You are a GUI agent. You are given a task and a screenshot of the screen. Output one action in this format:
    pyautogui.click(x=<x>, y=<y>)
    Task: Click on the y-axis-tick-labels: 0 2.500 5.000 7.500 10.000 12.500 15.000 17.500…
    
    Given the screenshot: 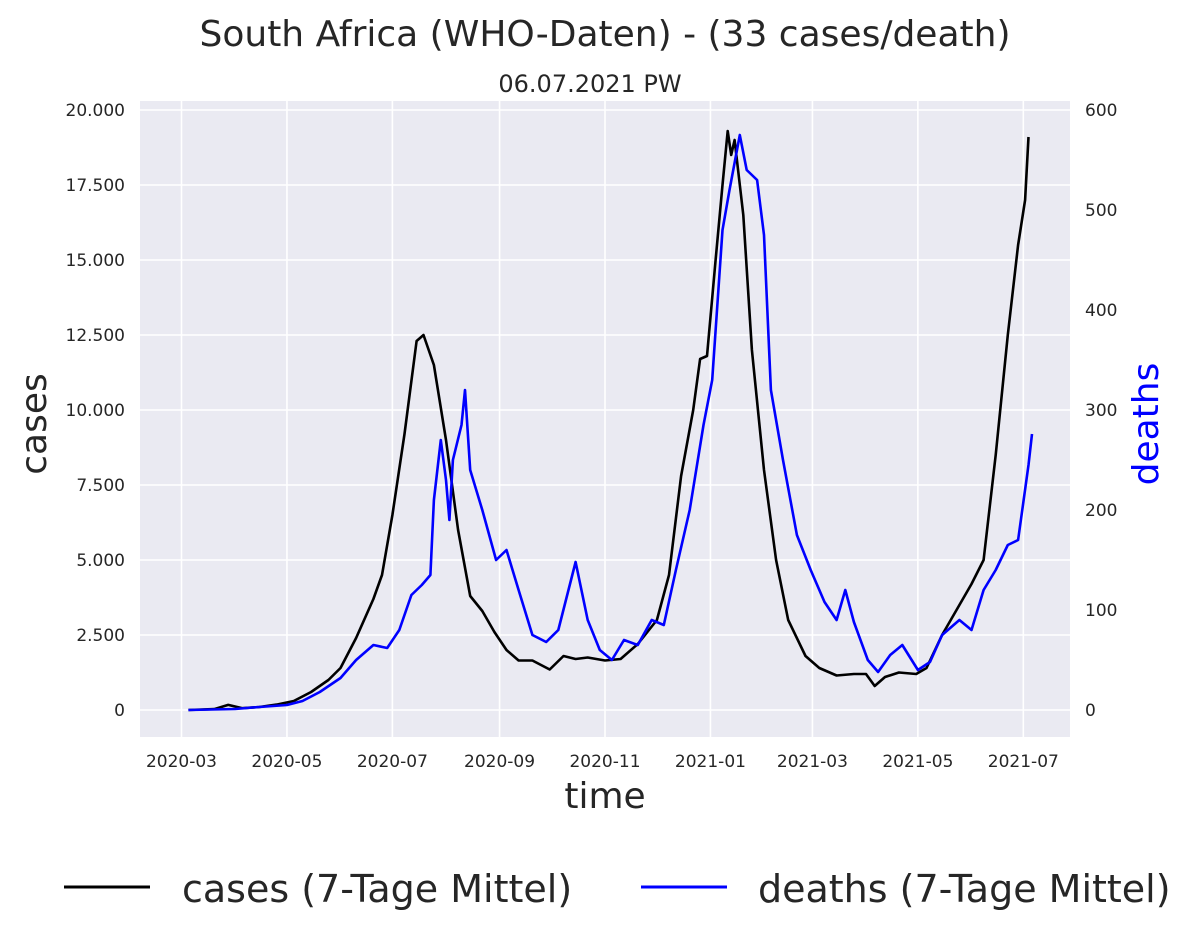 What is the action you would take?
    pyautogui.click(x=95, y=411)
    